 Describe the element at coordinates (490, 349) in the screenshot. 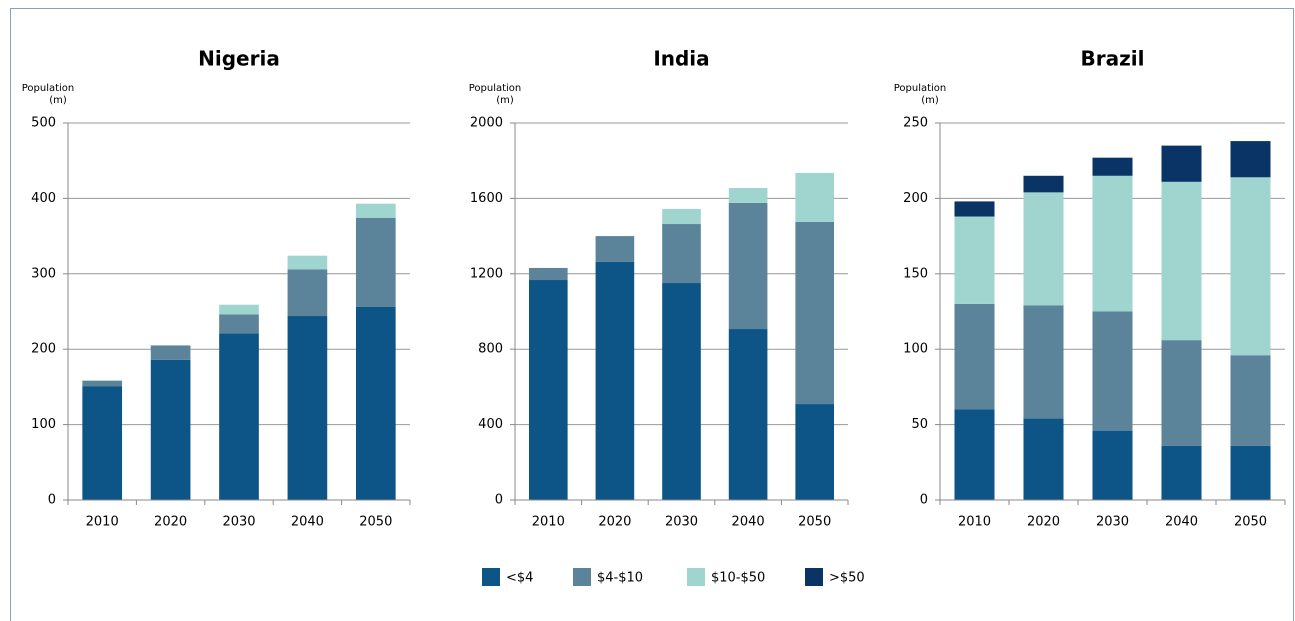

I see `y-tick-label: 800` at that location.